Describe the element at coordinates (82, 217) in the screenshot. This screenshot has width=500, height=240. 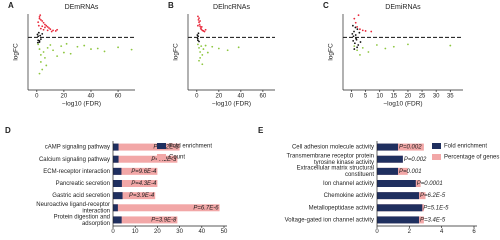
I see `category-label: Protein digestion and` at that location.